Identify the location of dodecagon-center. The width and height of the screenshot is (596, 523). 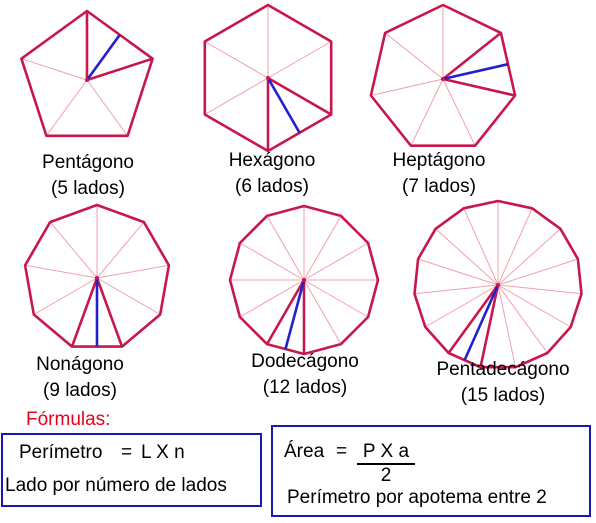
(304, 280).